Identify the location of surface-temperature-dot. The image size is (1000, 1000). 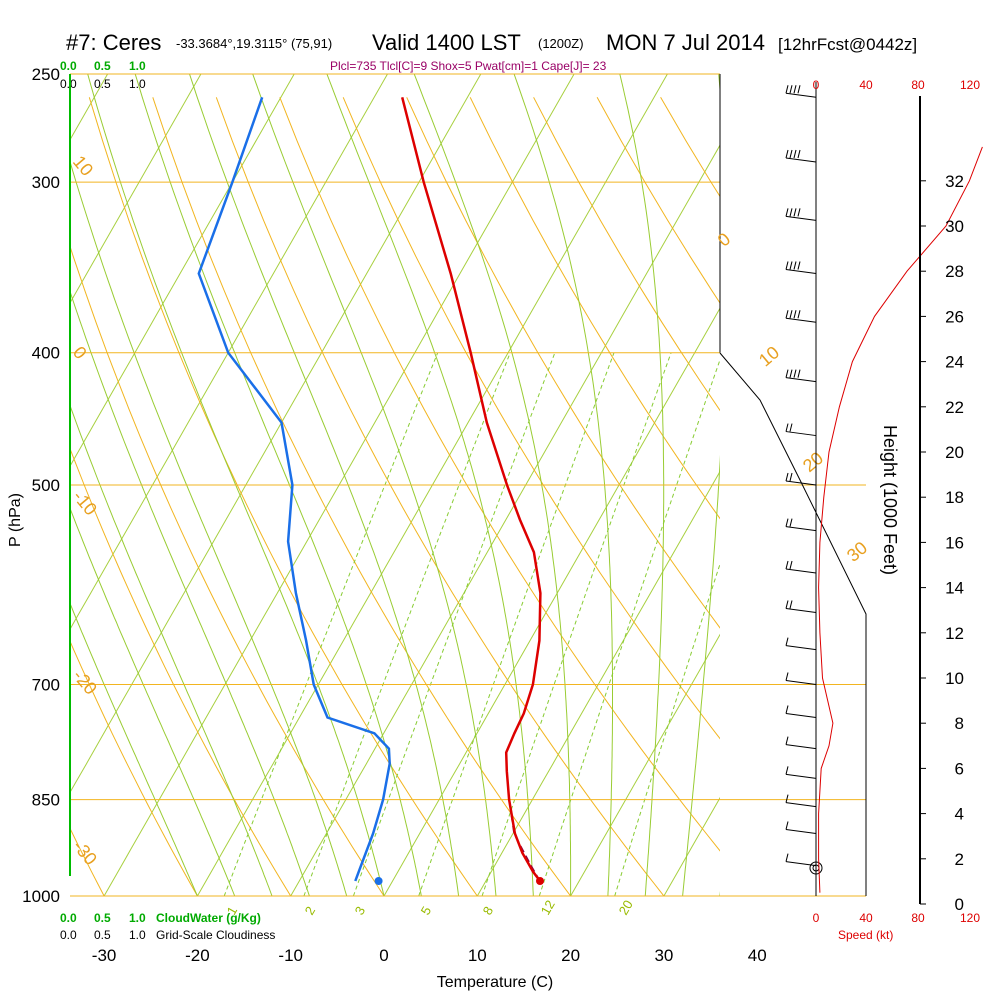
(539, 880).